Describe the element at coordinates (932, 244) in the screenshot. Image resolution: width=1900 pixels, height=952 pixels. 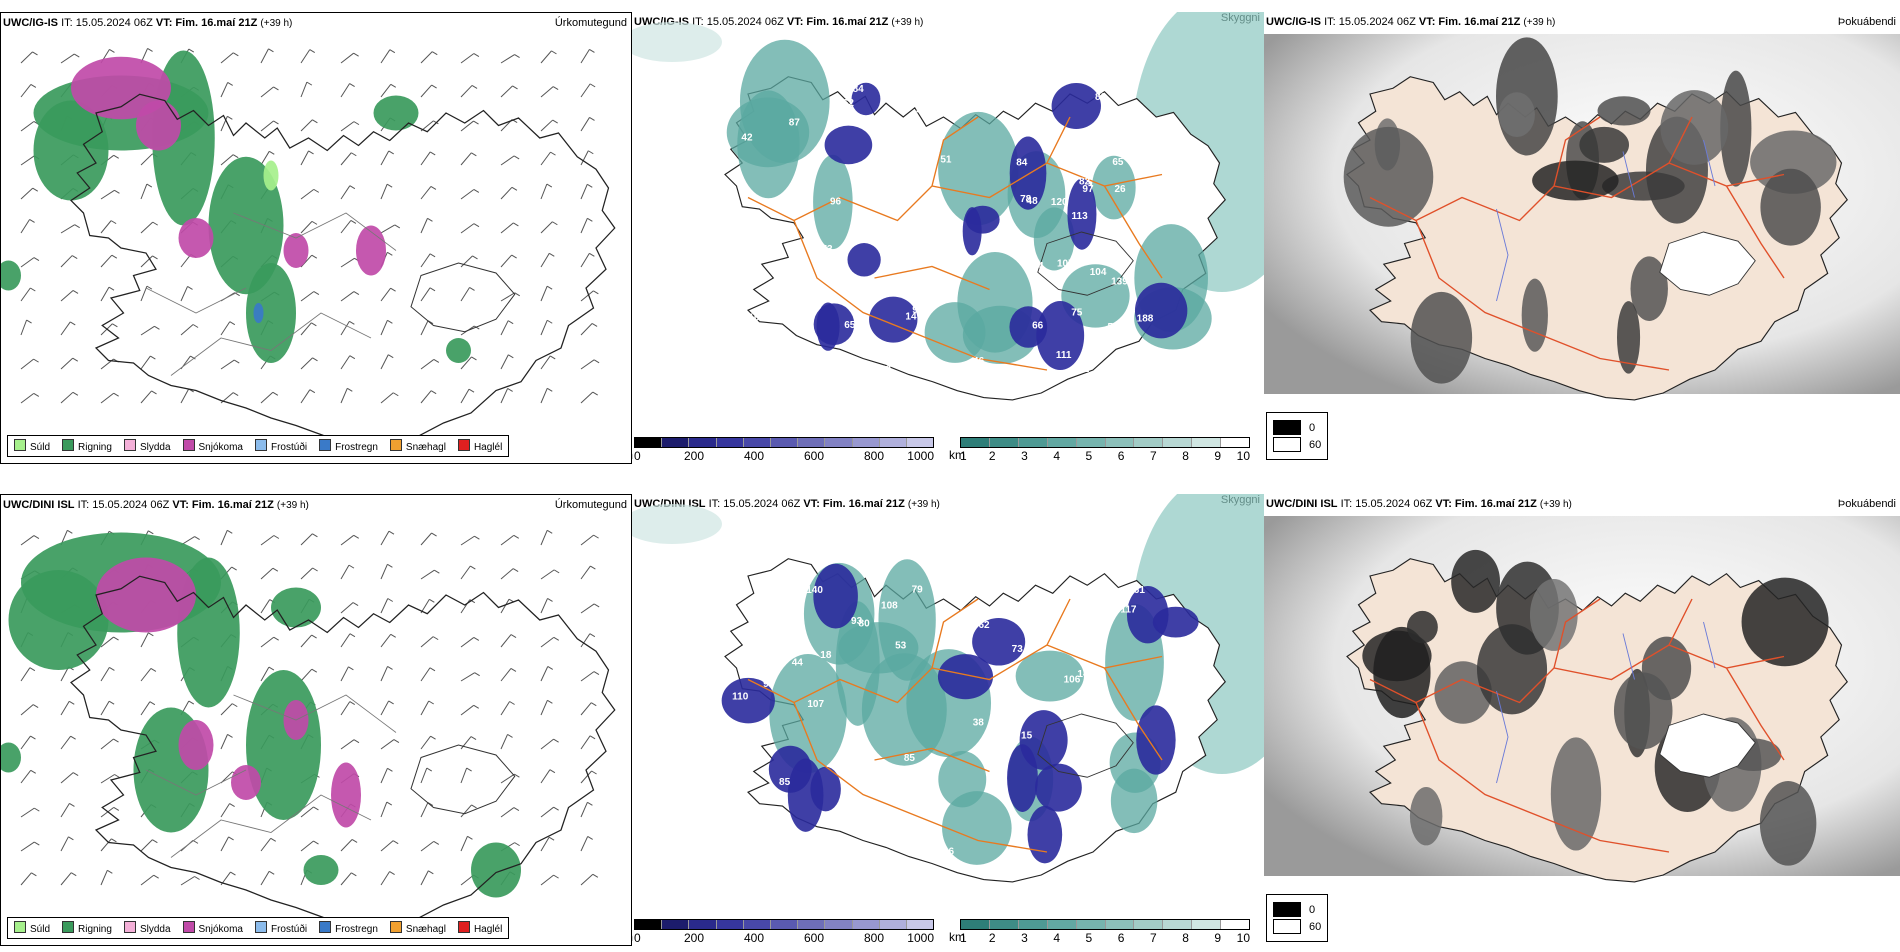
I see `cloud-base-label: 66` at that location.